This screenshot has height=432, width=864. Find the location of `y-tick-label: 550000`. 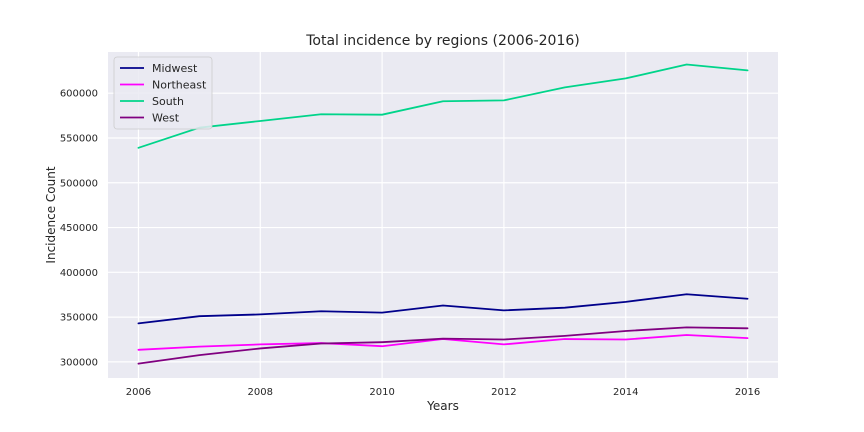

y-tick-label: 550000 is located at coordinates (79, 138).